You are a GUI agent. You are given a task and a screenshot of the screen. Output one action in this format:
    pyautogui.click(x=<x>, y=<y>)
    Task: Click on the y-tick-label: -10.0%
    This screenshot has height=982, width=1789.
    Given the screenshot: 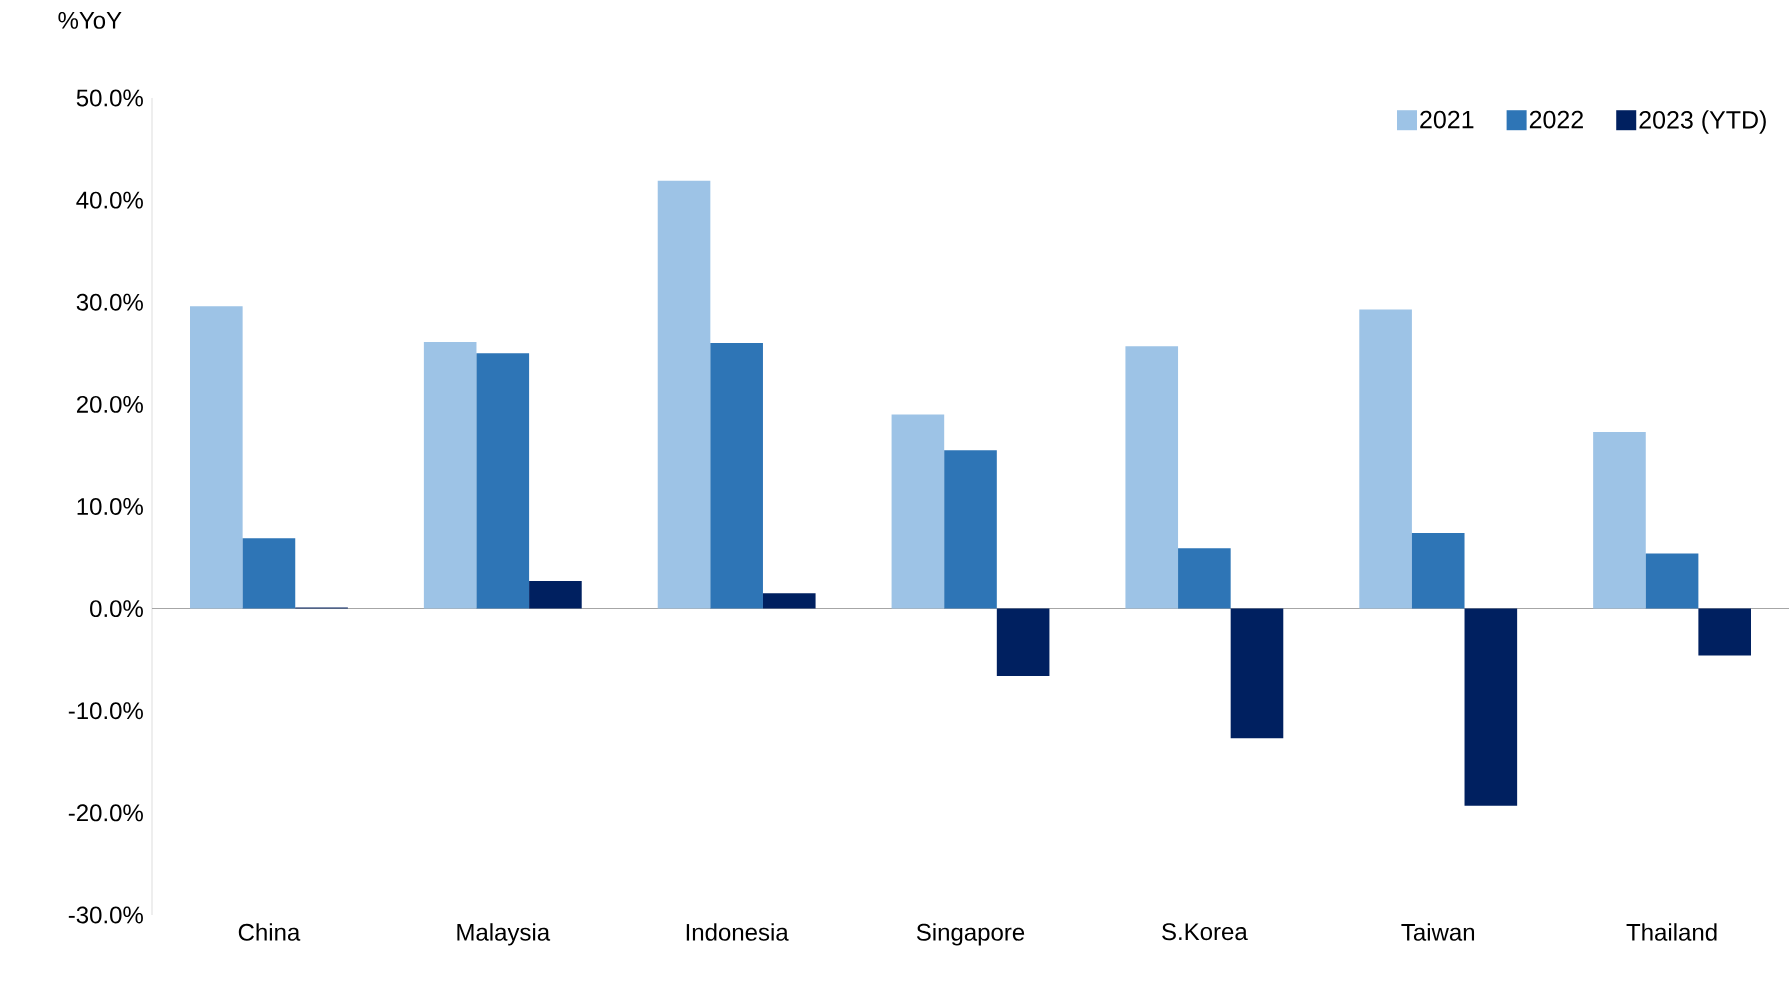 What is the action you would take?
    pyautogui.click(x=105, y=711)
    